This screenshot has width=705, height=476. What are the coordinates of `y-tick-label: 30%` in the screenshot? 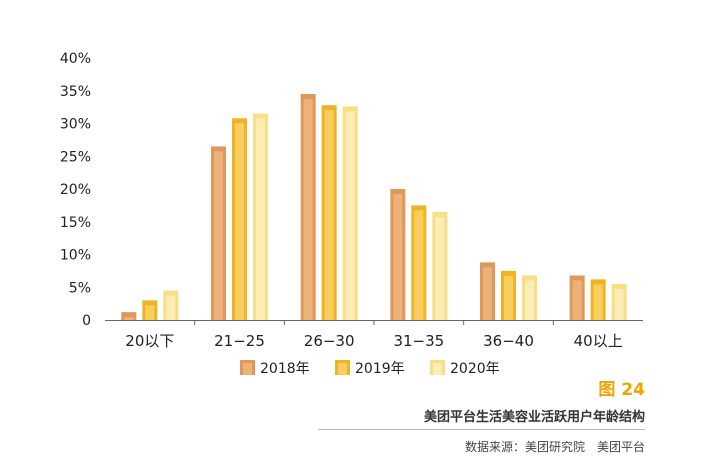 It's located at (75, 125).